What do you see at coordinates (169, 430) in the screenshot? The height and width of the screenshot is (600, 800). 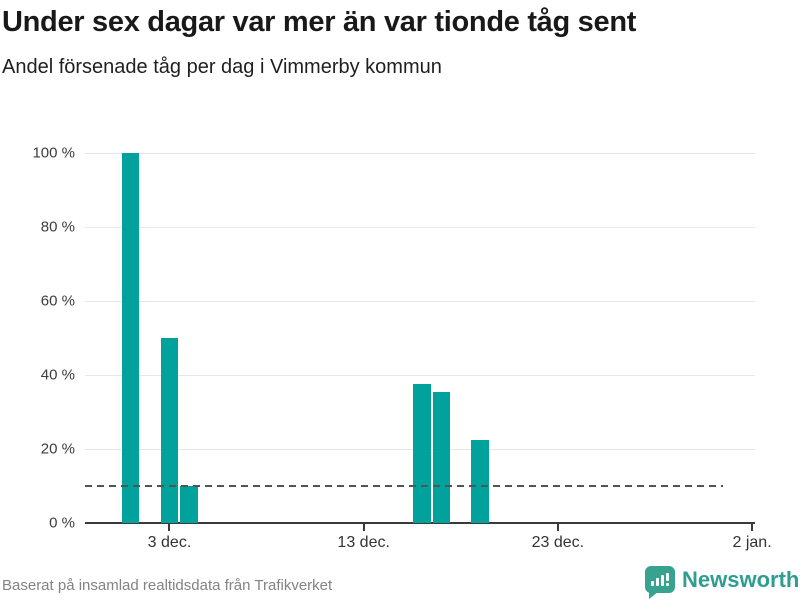 I see `bar-3dec` at bounding box center [169, 430].